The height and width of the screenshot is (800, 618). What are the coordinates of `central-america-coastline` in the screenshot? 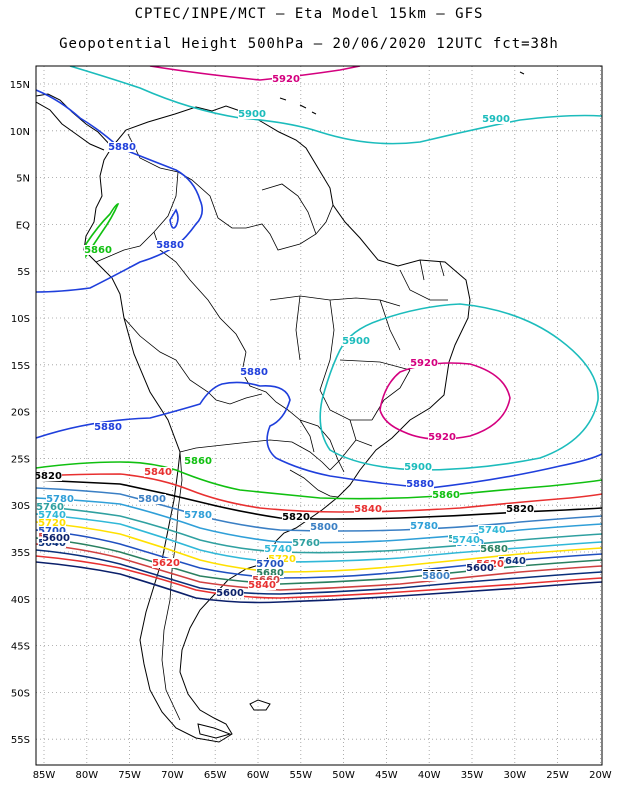 It's located at (74, 122).